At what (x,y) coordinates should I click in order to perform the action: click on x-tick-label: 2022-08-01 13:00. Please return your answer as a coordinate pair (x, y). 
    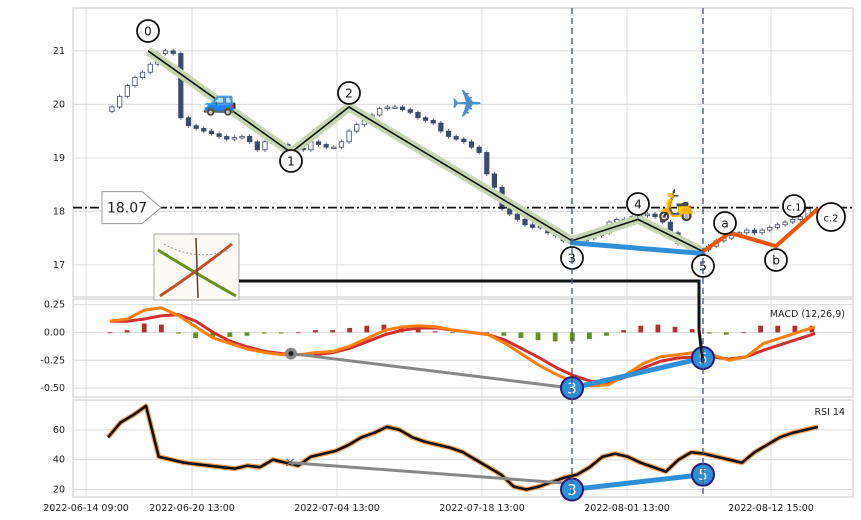
    Looking at the image, I should click on (627, 508).